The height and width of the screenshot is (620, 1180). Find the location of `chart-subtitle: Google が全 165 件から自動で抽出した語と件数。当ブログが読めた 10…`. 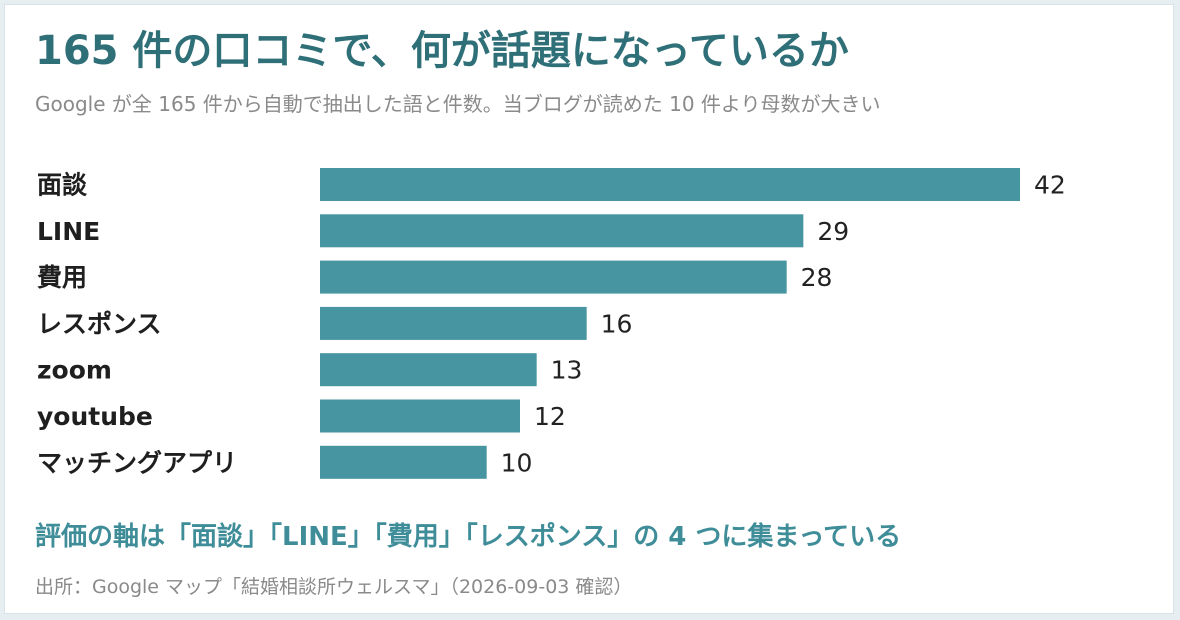

chart-subtitle: Google が全 165 件から自動で抽出した語と件数。当ブログが読めた 10… is located at coordinates (458, 104).